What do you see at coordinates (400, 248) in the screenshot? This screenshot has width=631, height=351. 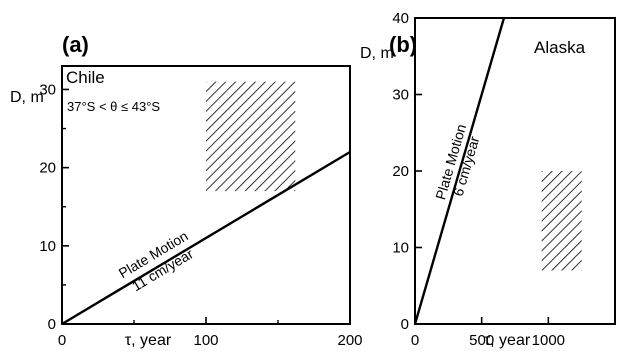 I see `y-tick-label-b: 10` at bounding box center [400, 248].